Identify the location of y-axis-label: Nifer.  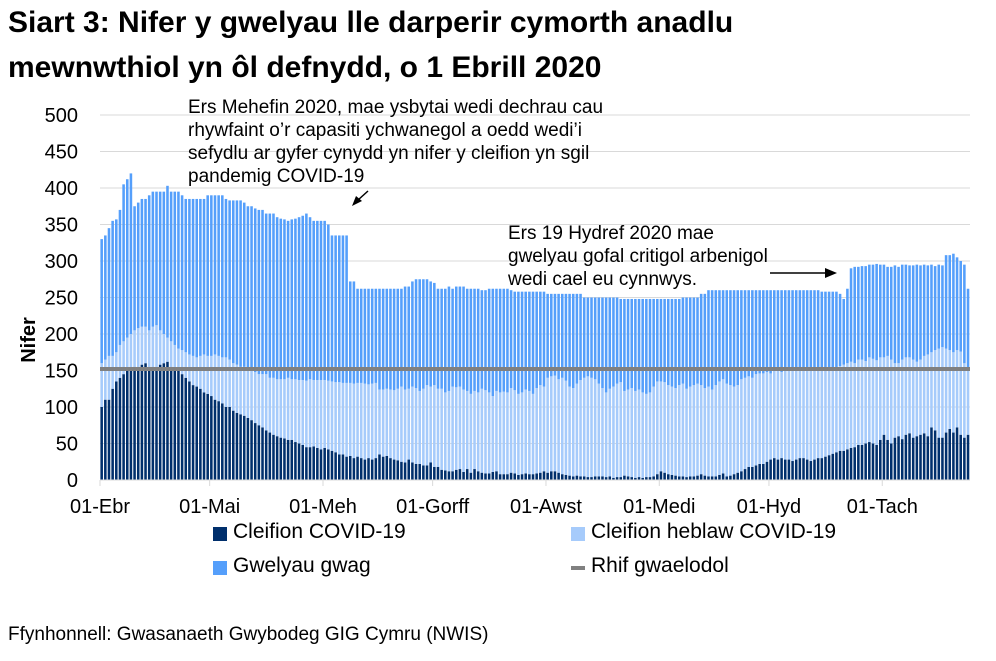
(29, 340).